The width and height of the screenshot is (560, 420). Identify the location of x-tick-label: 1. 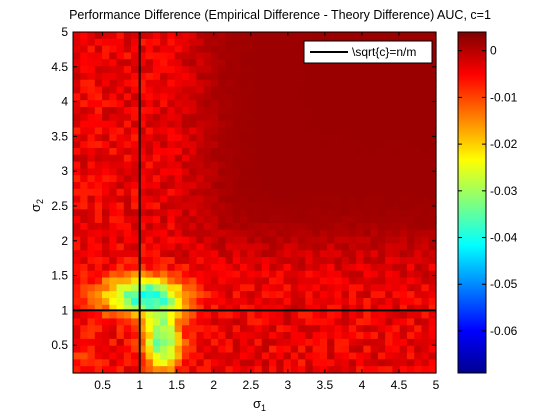
(139, 385).